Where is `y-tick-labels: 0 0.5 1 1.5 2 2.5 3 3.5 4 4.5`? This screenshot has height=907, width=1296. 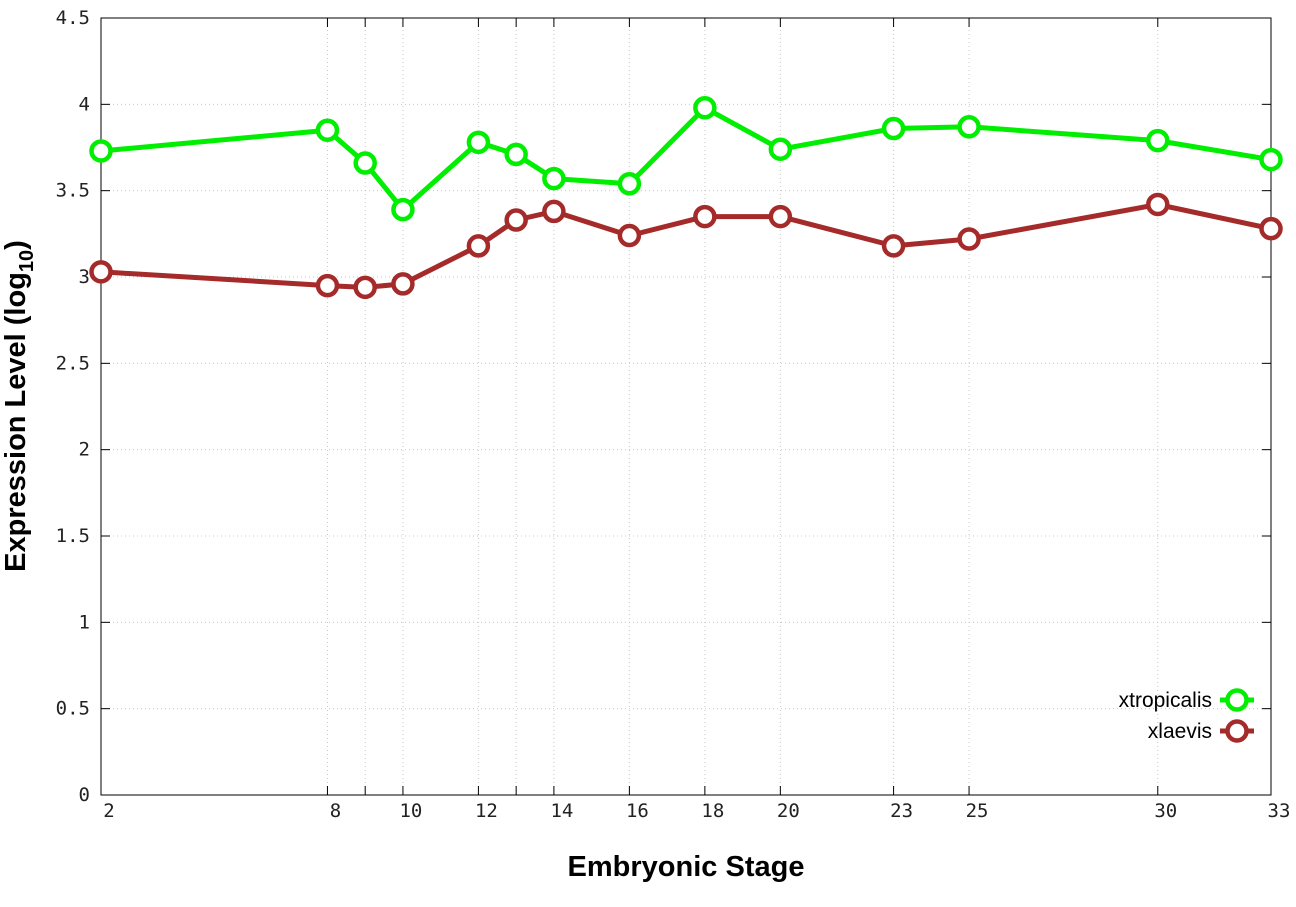
y-tick-labels: 0 0.5 1 1.5 2 2.5 3 3.5 4 4.5 is located at coordinates (73, 406).